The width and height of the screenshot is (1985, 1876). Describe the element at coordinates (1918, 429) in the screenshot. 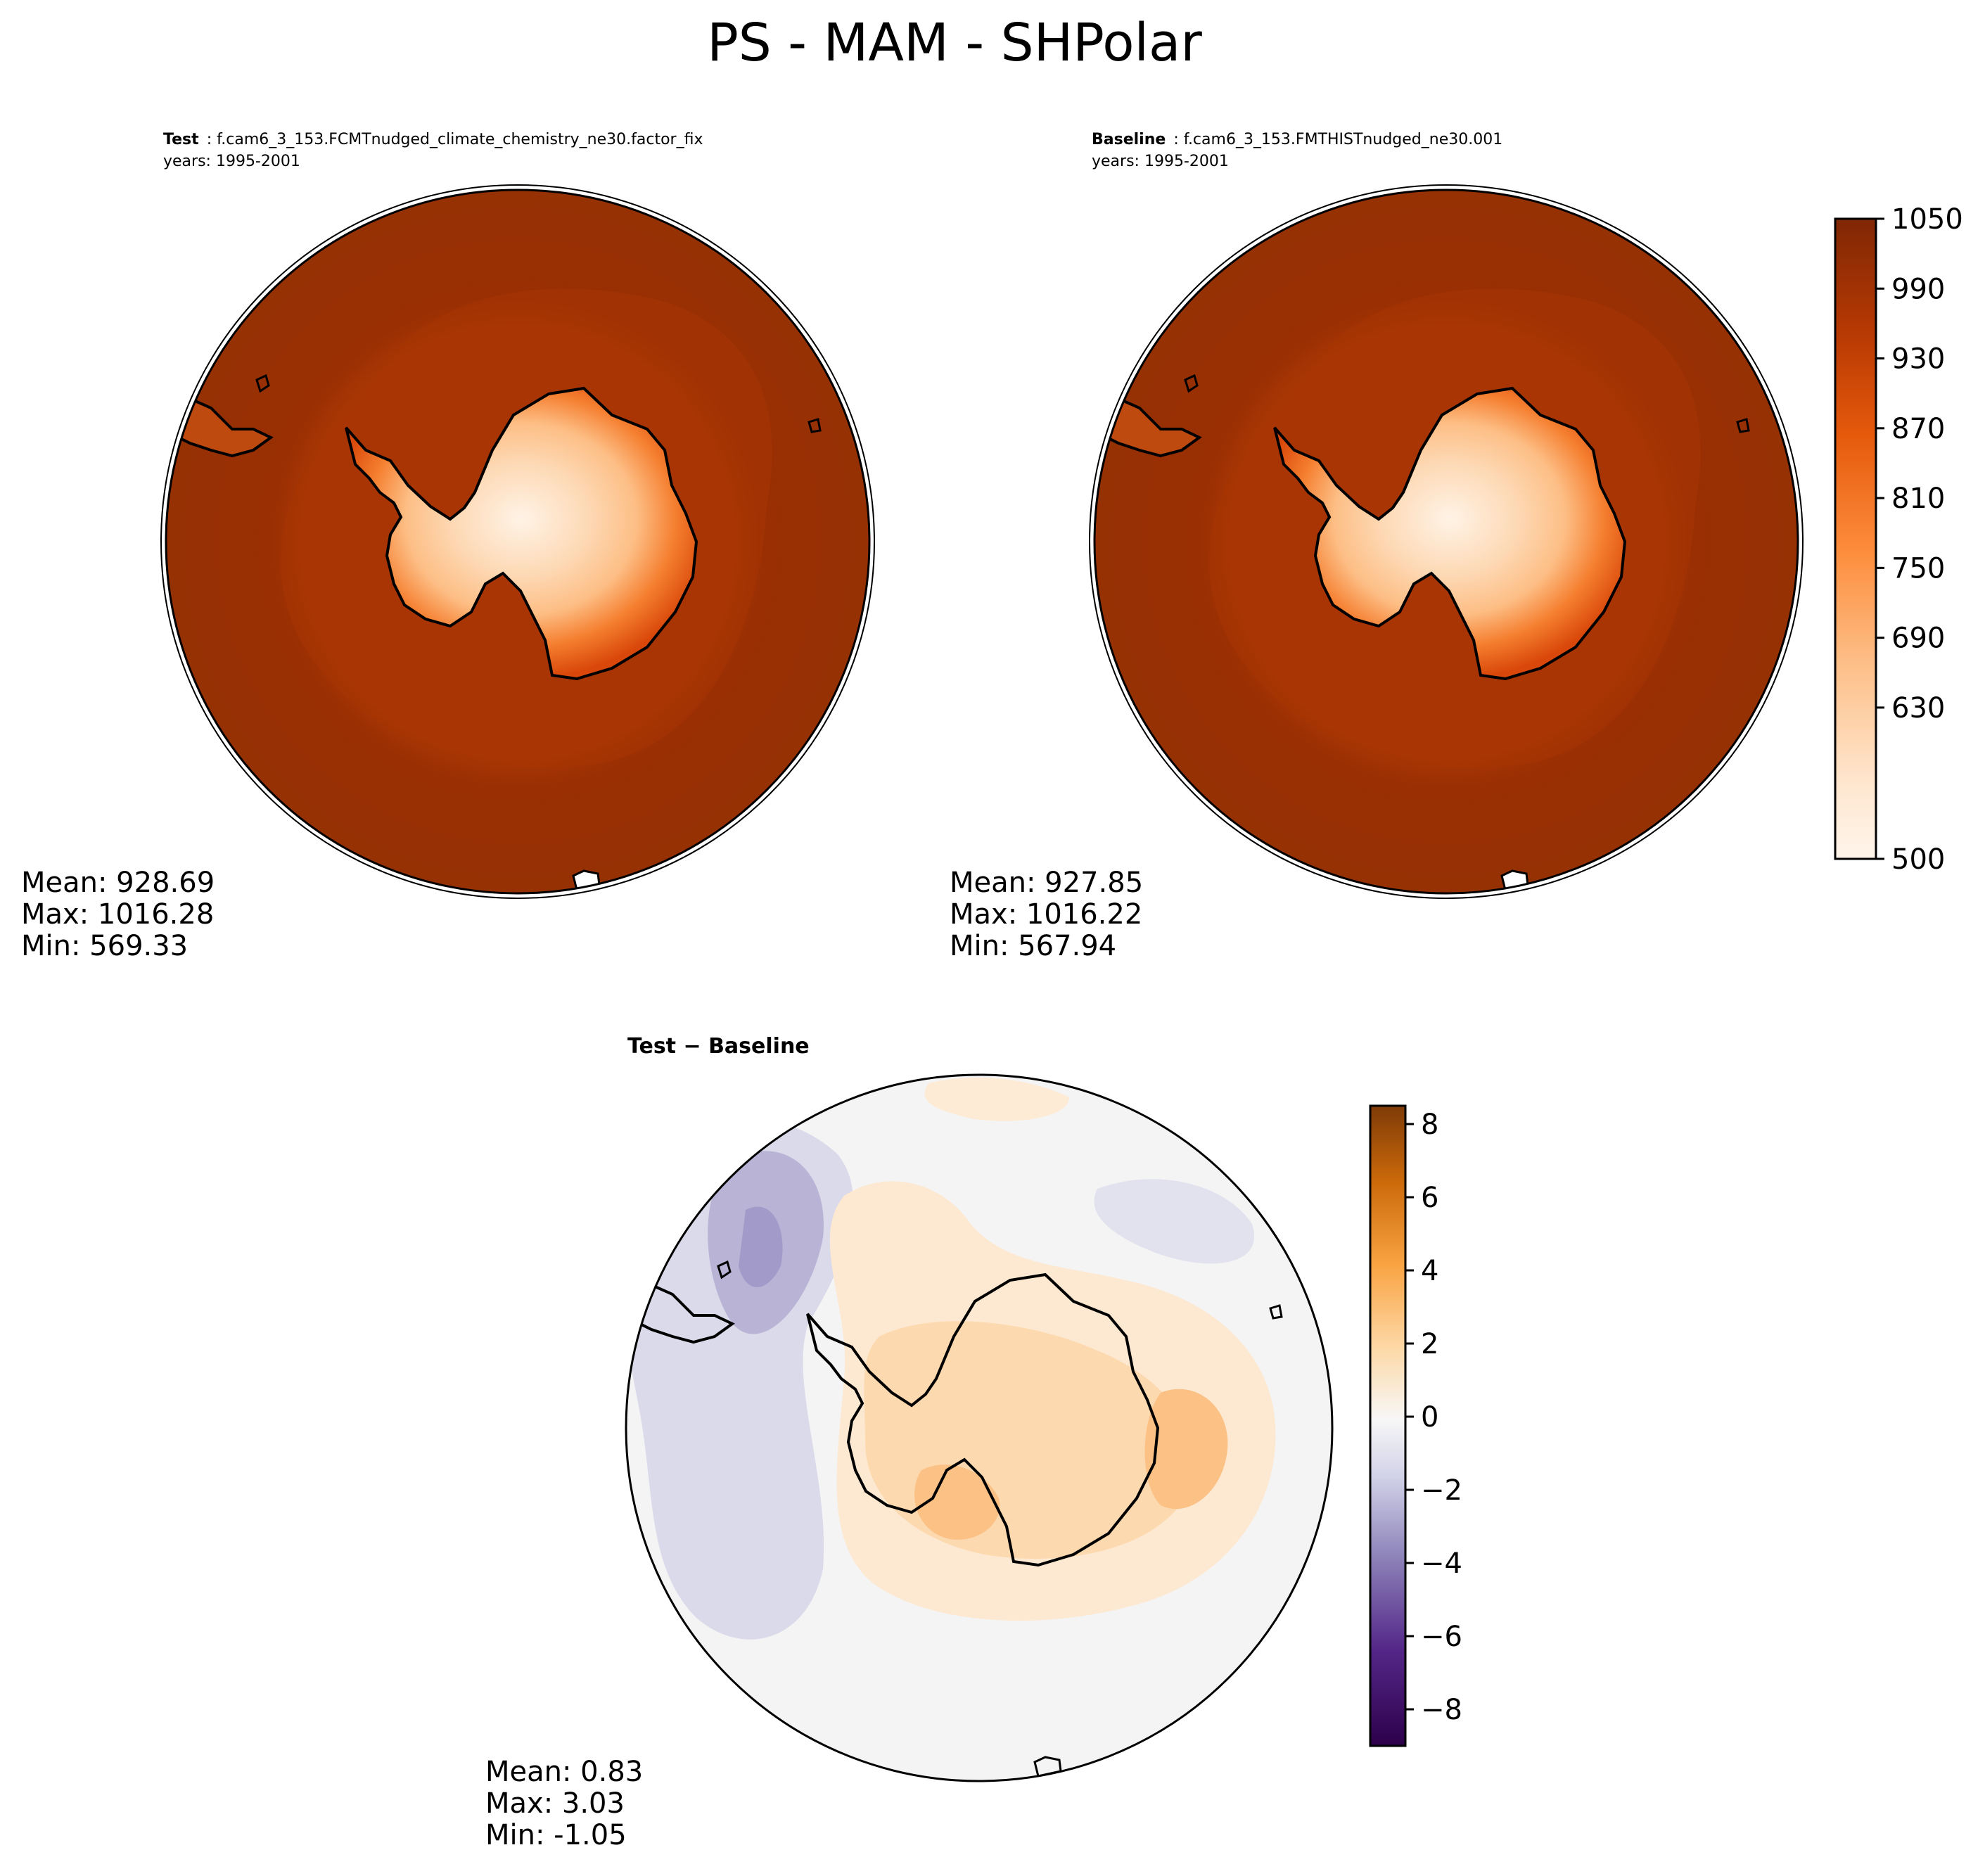

I see `main-colorbar-tick-label: 870` at that location.